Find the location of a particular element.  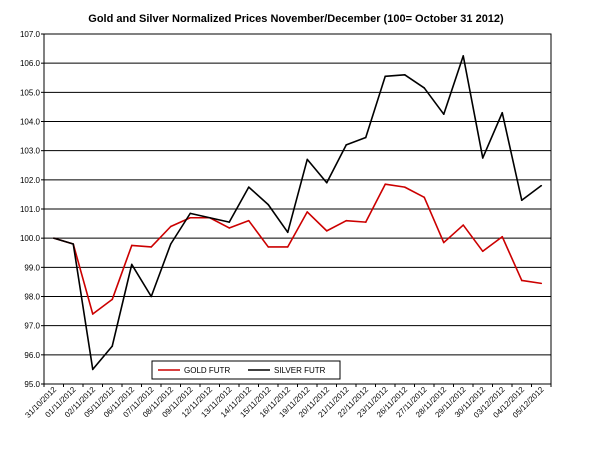

y-tick-label: 106.0 is located at coordinates (30, 63).